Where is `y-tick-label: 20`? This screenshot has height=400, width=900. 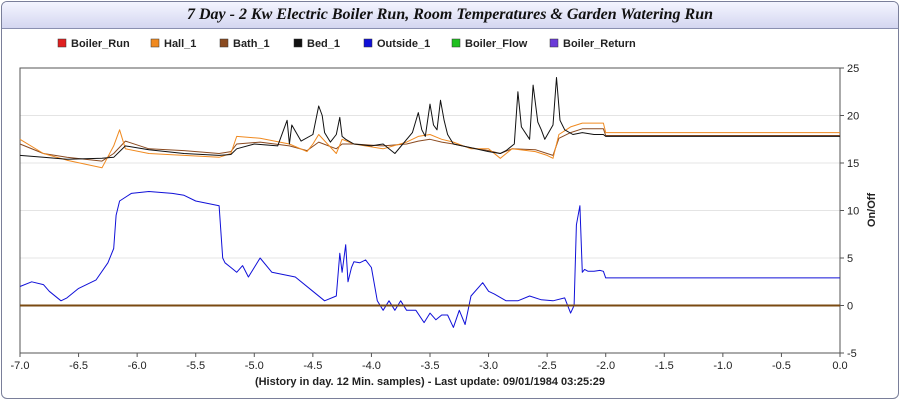
y-tick-label: 20 is located at coordinates (853, 117).